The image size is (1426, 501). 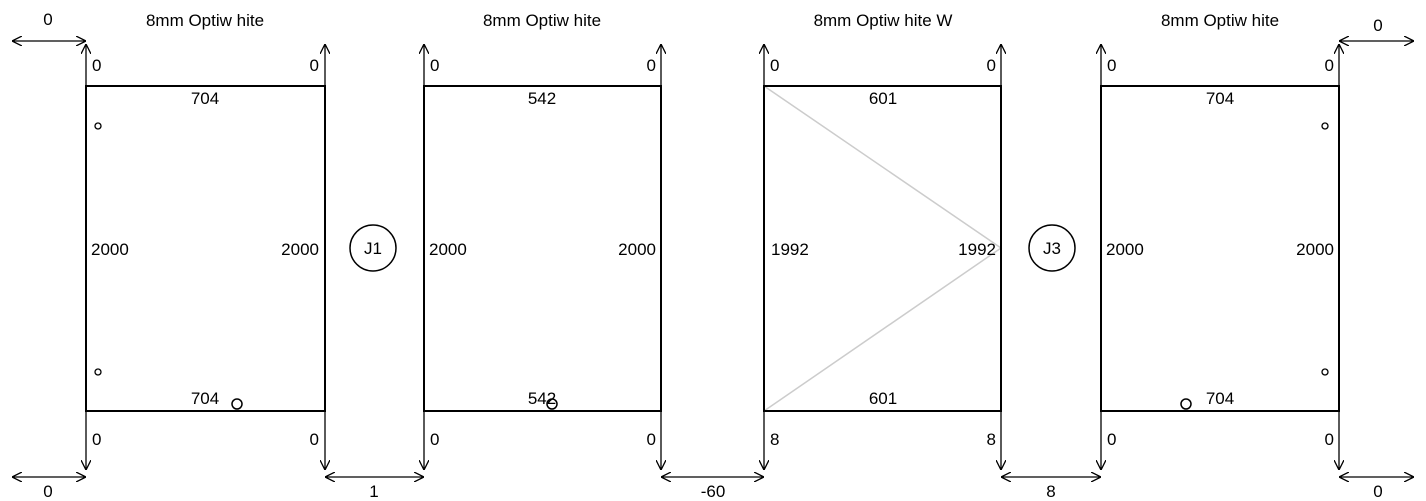 What do you see at coordinates (651, 439) in the screenshot?
I see `panel-2-corner-bottom-right: 0` at bounding box center [651, 439].